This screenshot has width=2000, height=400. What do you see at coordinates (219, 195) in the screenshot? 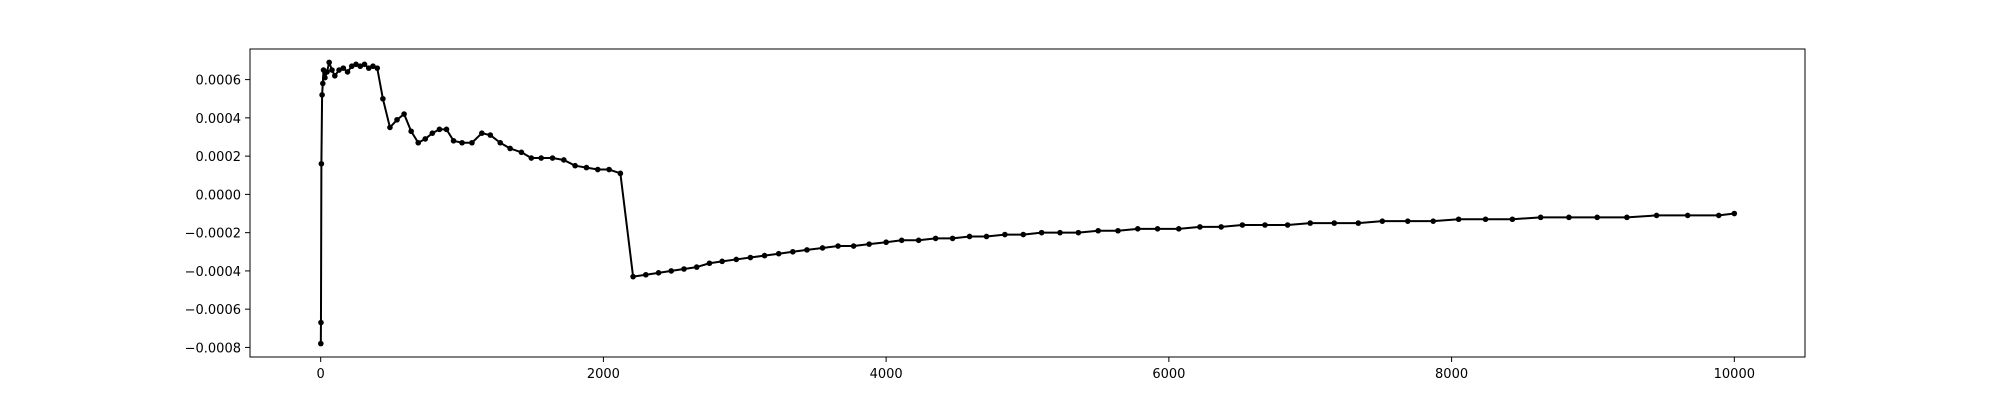
I see `y-tick-label: 0.0000` at bounding box center [219, 195].